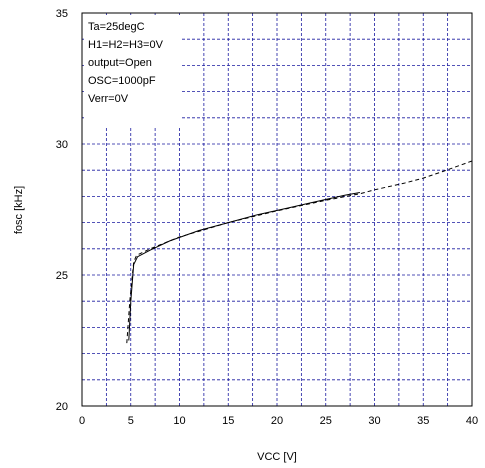  Describe the element at coordinates (120, 63) in the screenshot. I see `annotation-line-2: output=Open` at that location.